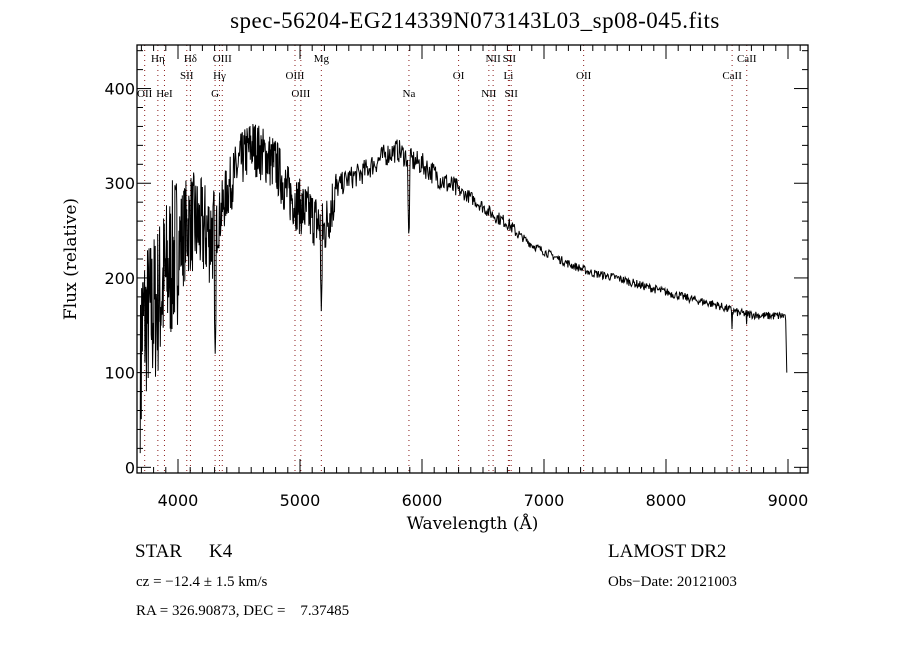 This screenshot has width=900, height=650. What do you see at coordinates (190, 59) in the screenshot?
I see `line-marker-label: Hδ` at bounding box center [190, 59].